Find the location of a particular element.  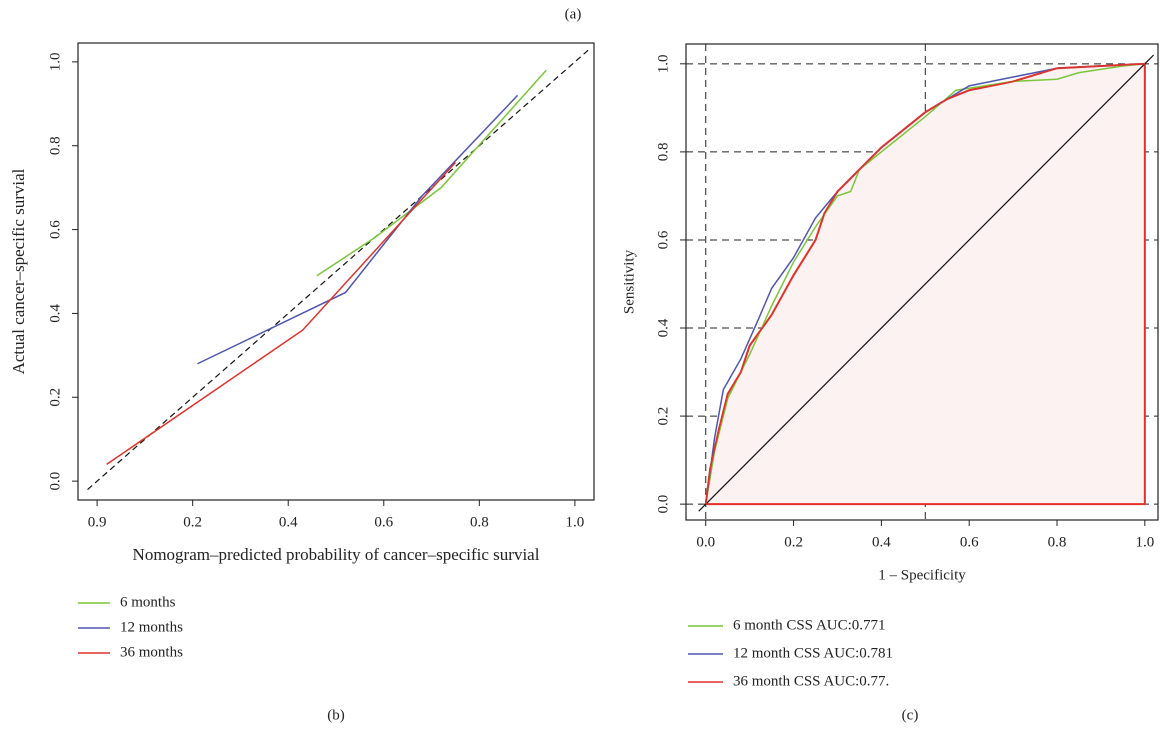

y-axis-label: Sensitivity is located at coordinates (629, 281).